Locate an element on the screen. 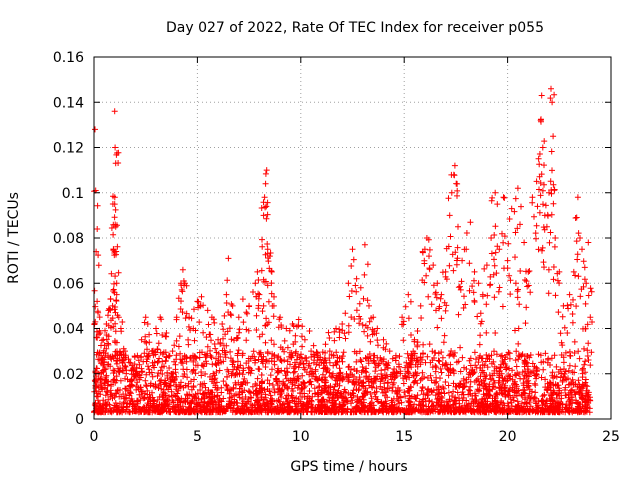  y-tick-label: 0.04 is located at coordinates (68, 330).